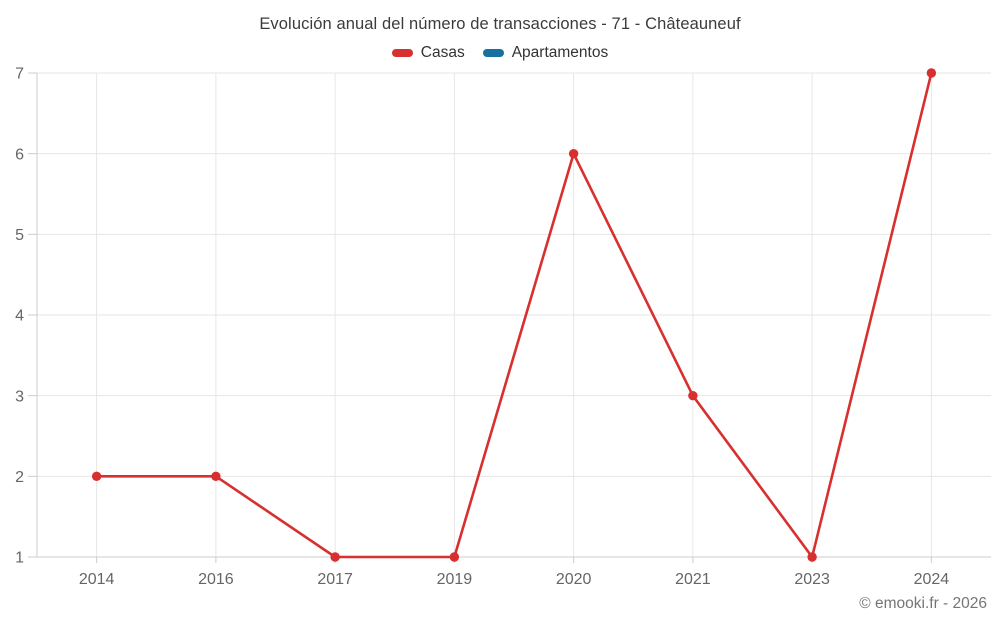 Image resolution: width=1000 pixels, height=625 pixels. Describe the element at coordinates (402, 53) in the screenshot. I see `legend-swatch-casas` at that location.